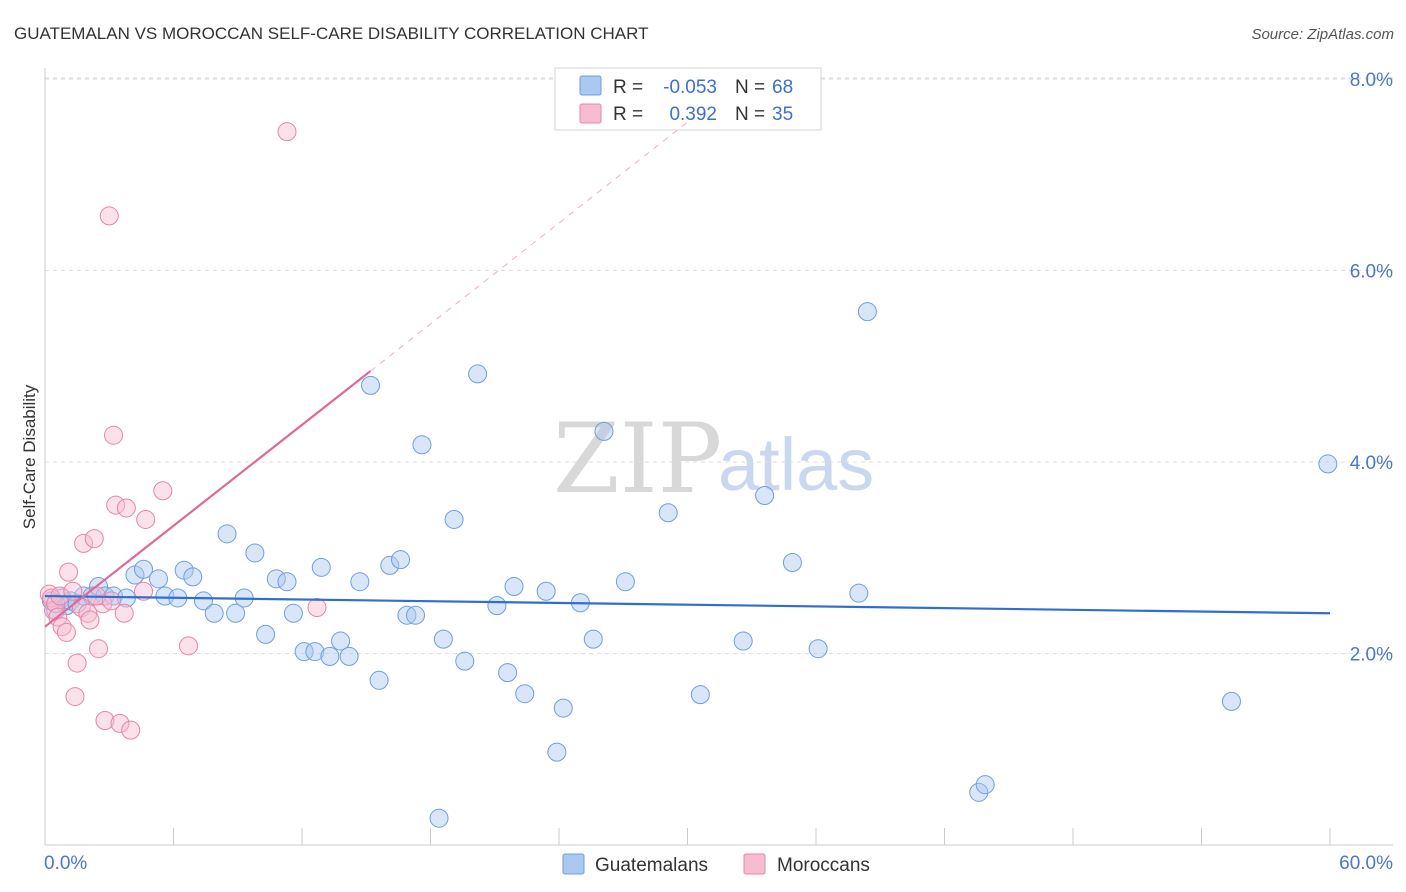 Image resolution: width=1406 pixels, height=892 pixels. I want to click on stats-n-label-moroccans: N =, so click(750, 114).